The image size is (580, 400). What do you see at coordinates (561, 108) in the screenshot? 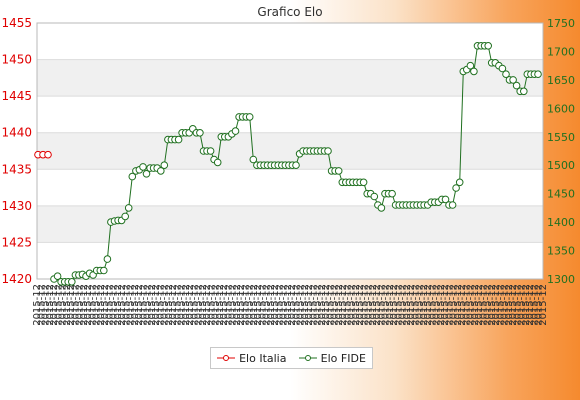
I see `right-tick-label: 1600` at bounding box center [561, 108].